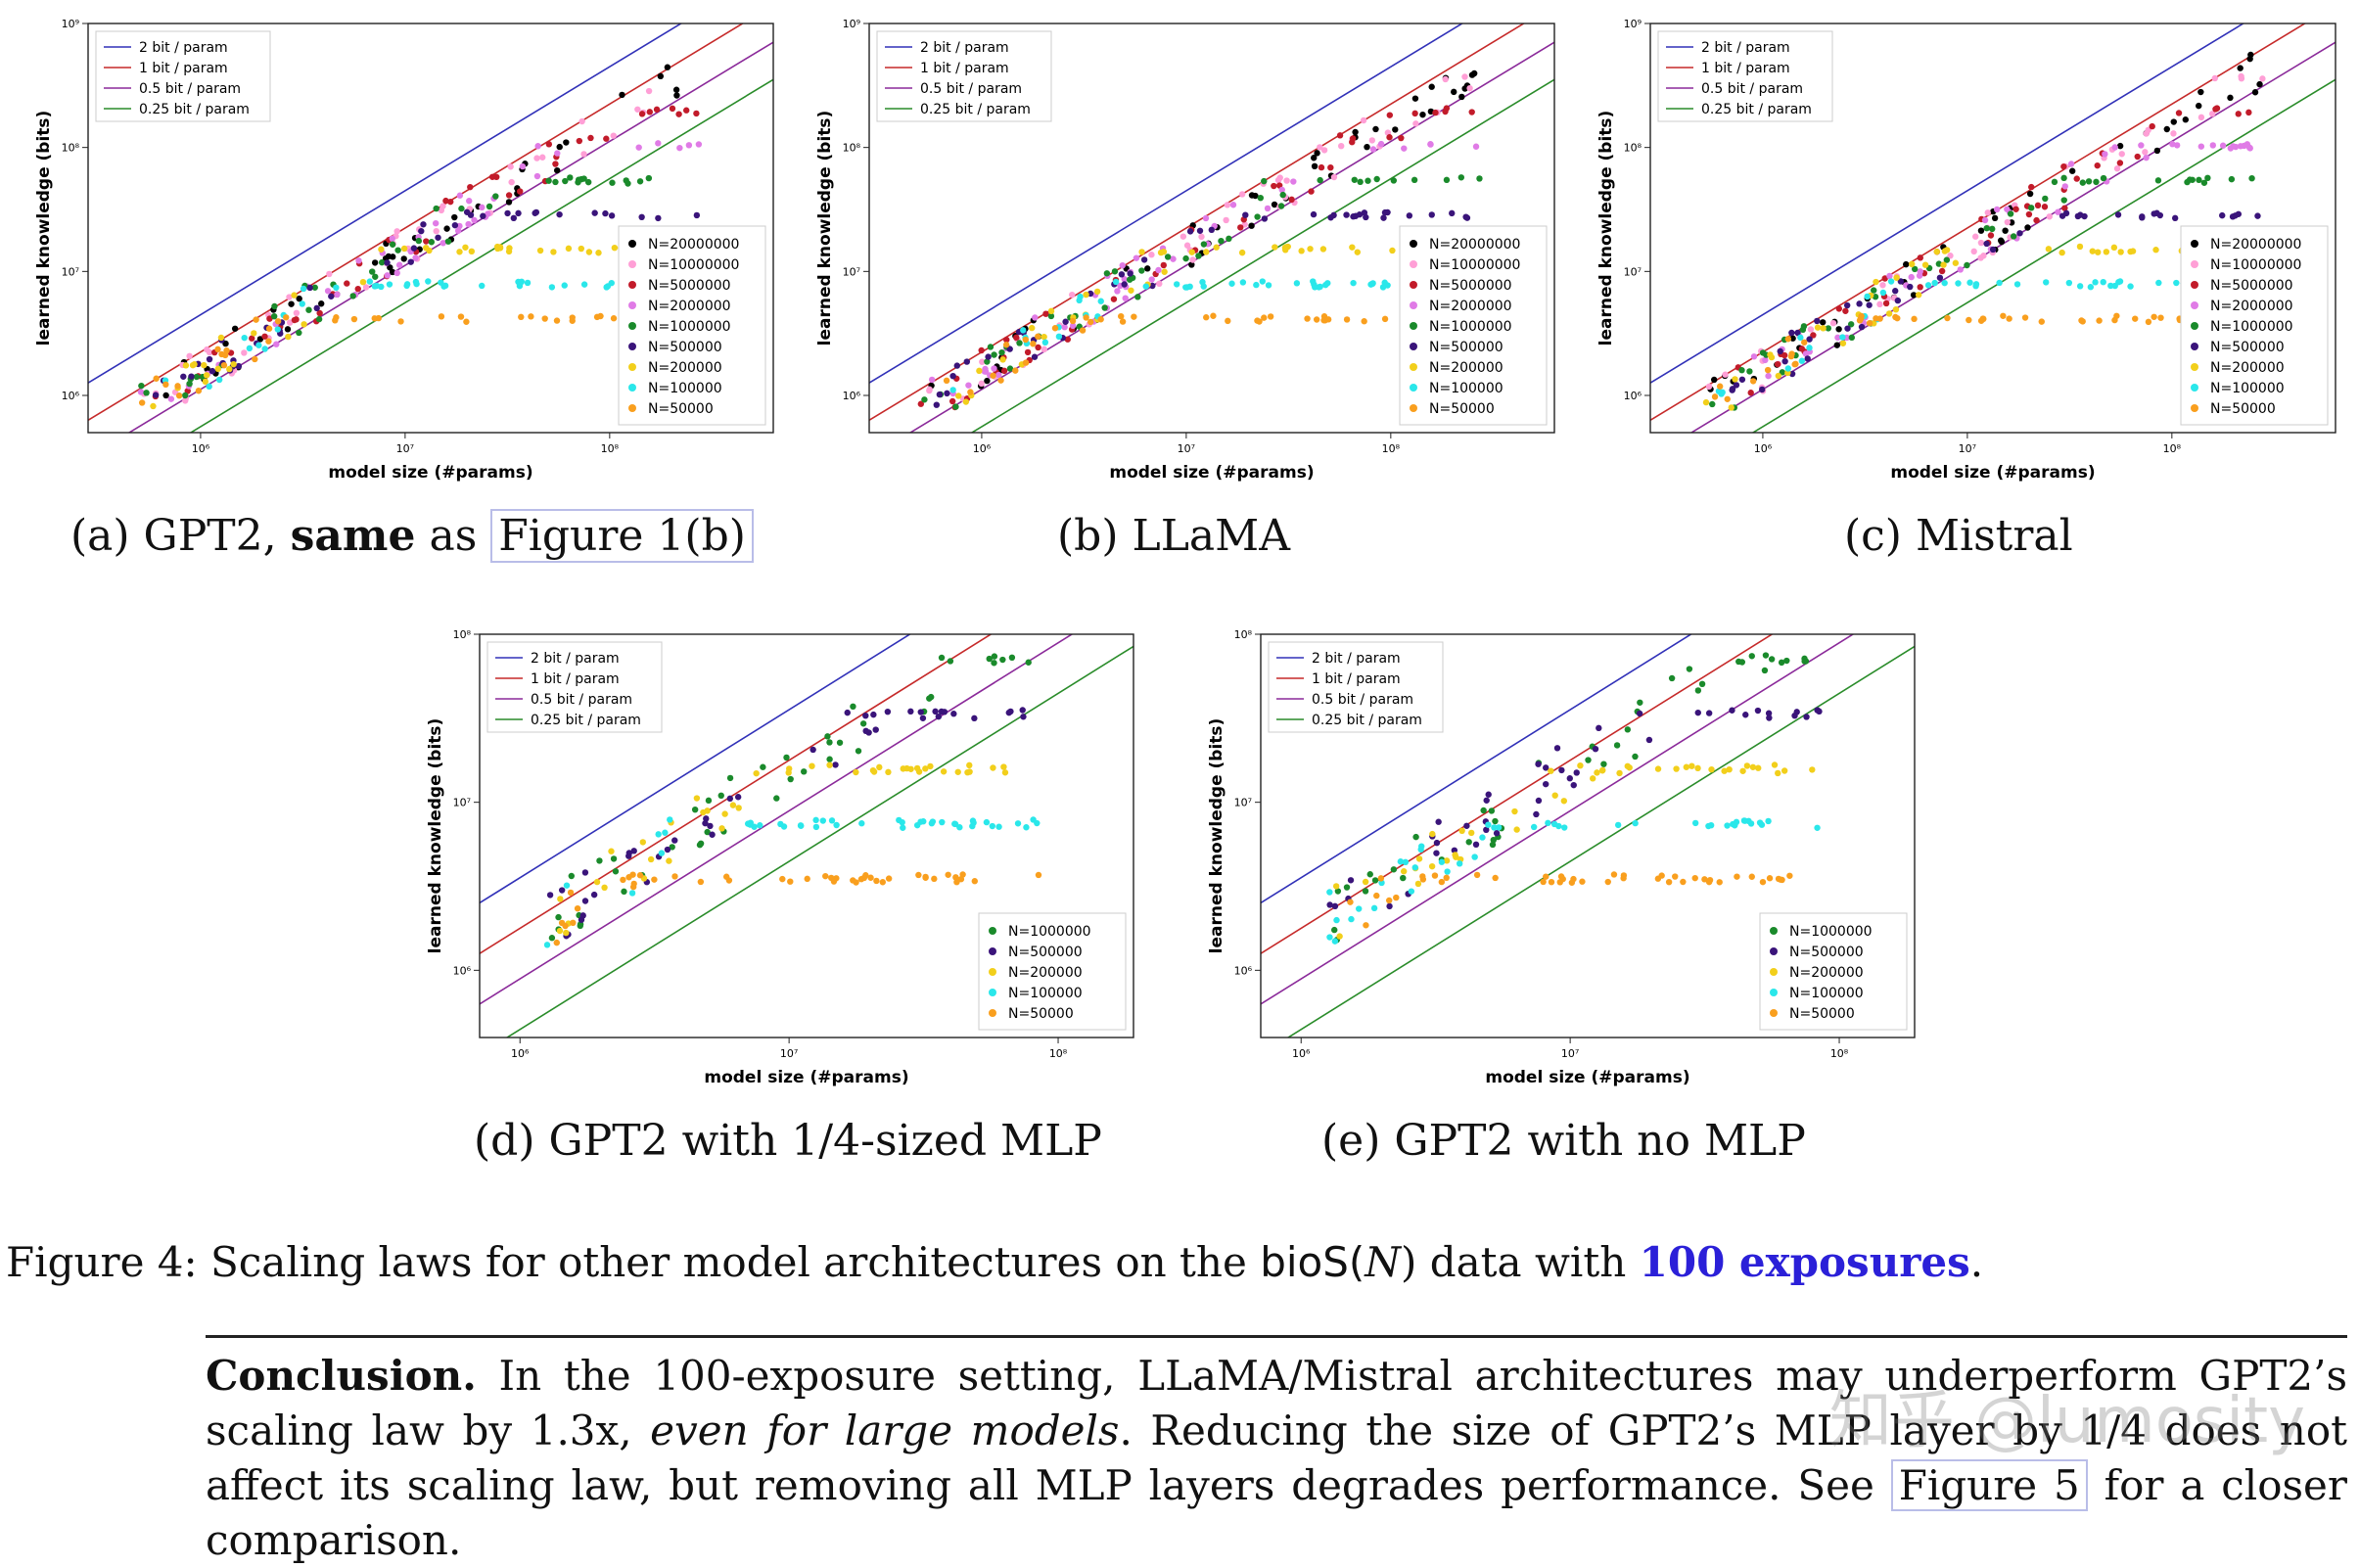 This screenshot has height=1568, width=2359. Describe the element at coordinates (1839, 1053) in the screenshot. I see `x-tick-label: 10⁸` at that location.